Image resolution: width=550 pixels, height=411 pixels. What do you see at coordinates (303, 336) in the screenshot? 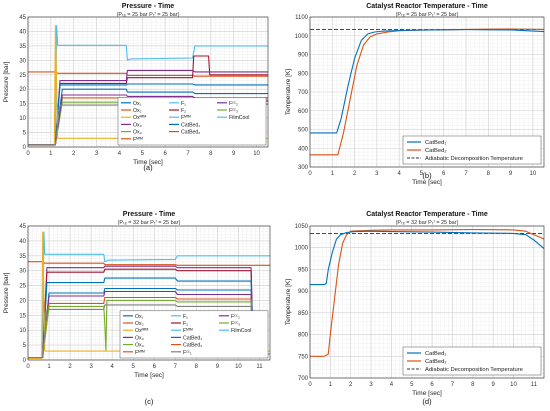
I see `y-tick-label: 800` at bounding box center [303, 336].